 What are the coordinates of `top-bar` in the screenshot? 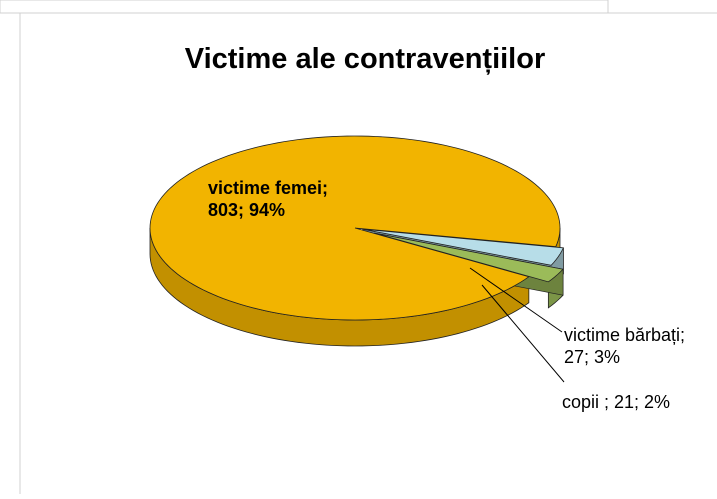 It's located at (304, 7).